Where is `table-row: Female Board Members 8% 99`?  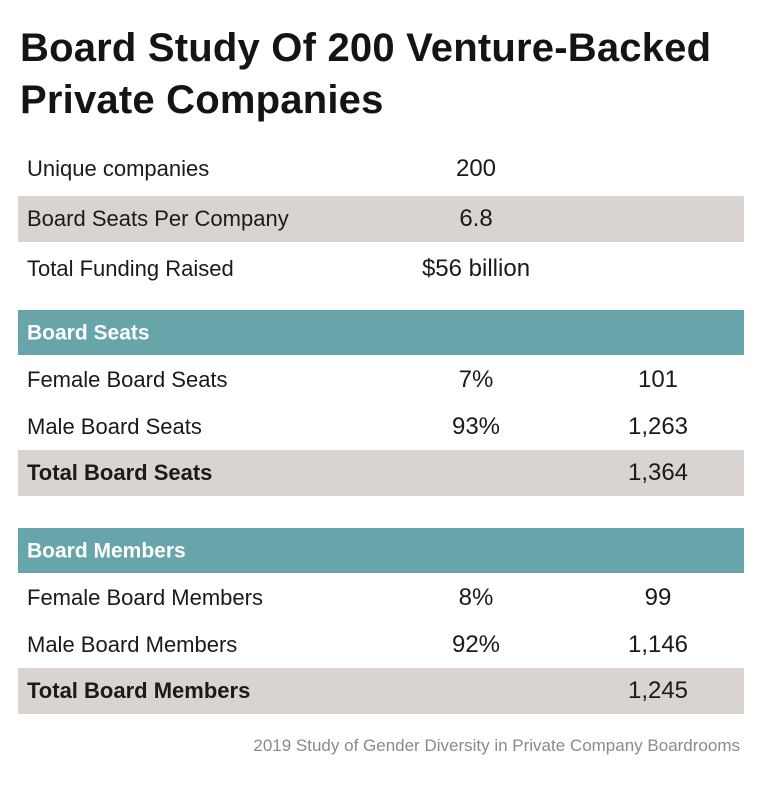 table-row: Female Board Members 8% 99 is located at coordinates (381, 598).